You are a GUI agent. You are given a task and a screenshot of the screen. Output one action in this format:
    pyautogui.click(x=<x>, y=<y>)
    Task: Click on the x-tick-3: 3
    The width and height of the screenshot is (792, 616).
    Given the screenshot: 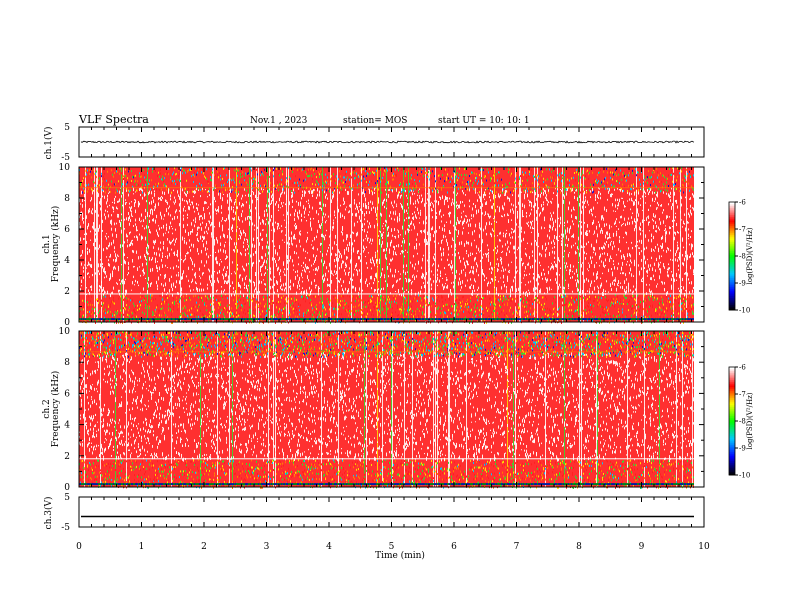 What is the action you would take?
    pyautogui.click(x=267, y=547)
    